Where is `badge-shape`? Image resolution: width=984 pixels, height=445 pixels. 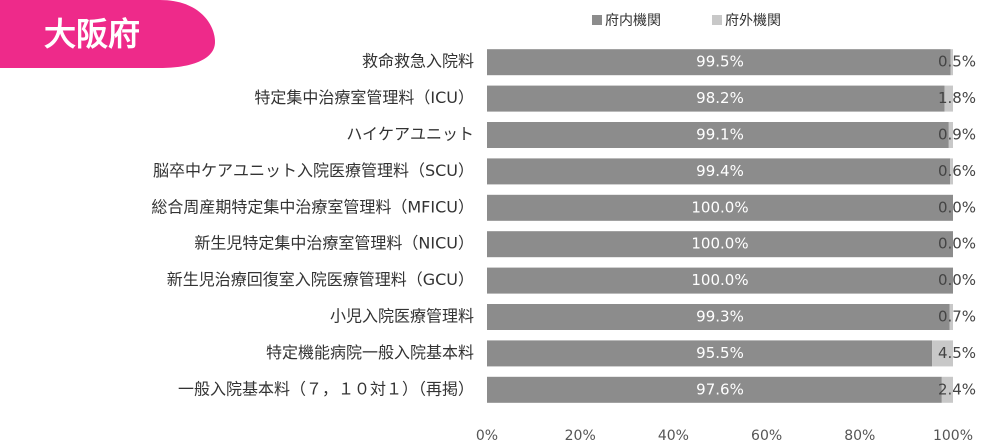
badge-shape is located at coordinates (107, 34).